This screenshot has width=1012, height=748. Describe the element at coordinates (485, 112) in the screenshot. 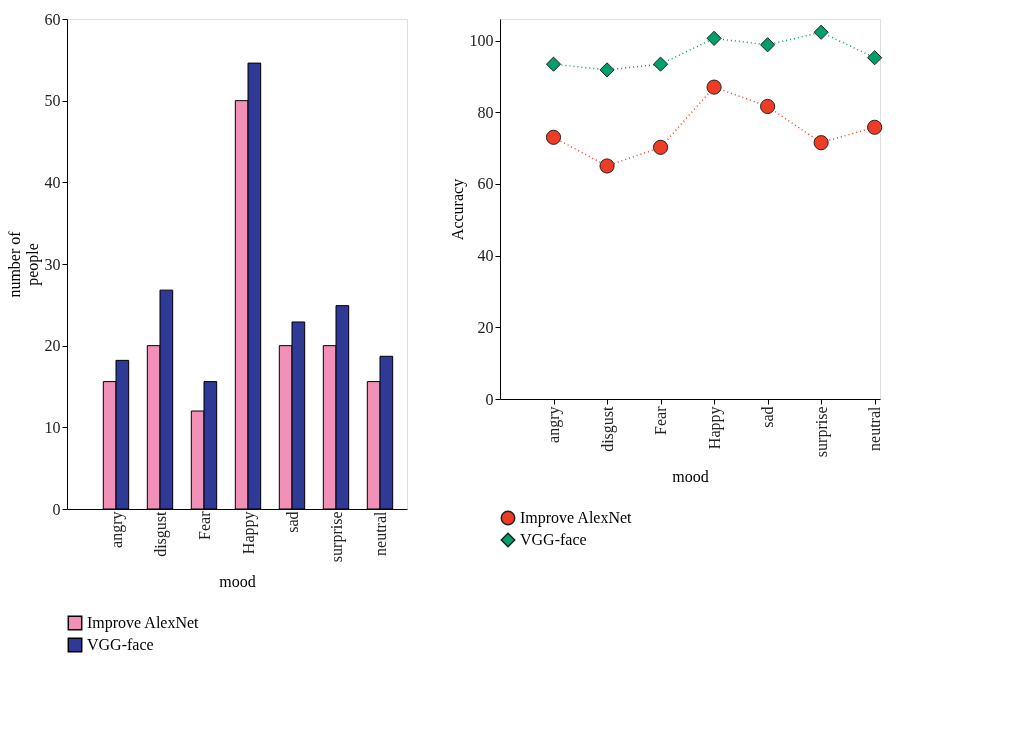

I see `y-tick-label: 80` at that location.